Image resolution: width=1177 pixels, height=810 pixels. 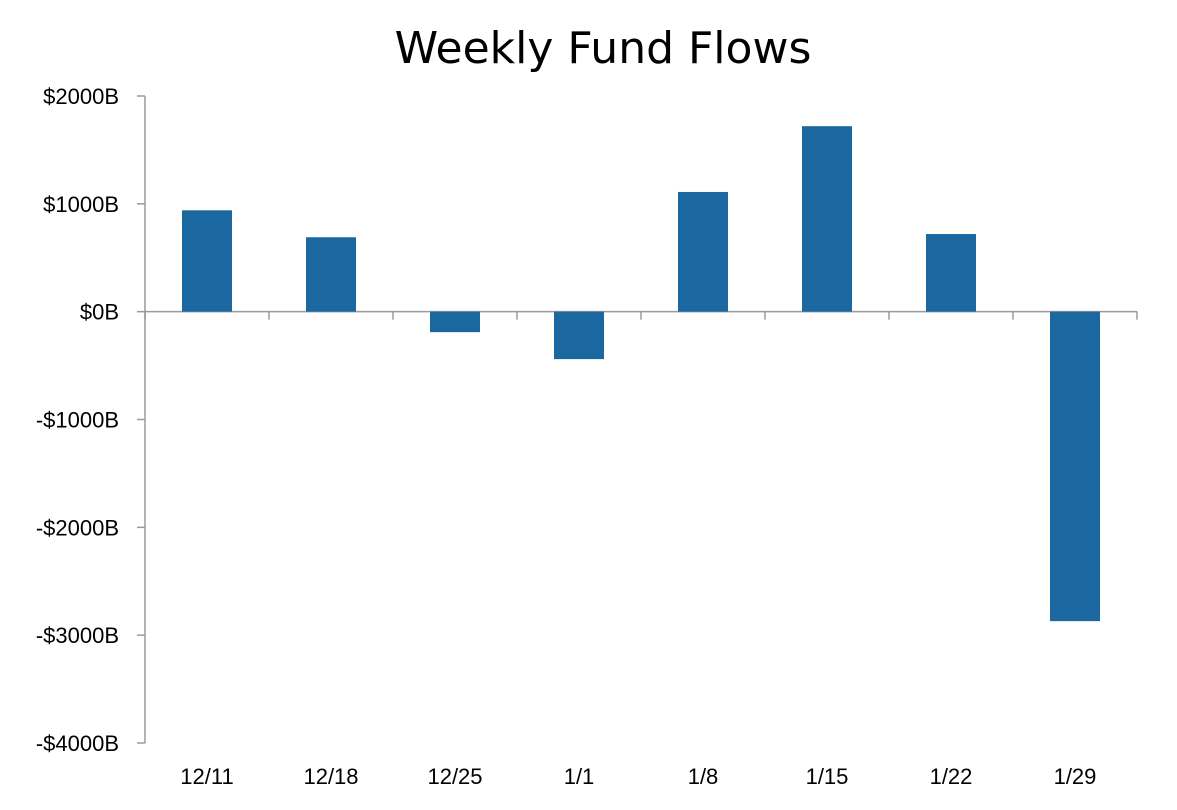 What do you see at coordinates (99, 312) in the screenshot?
I see `y-tick-label: $0B` at bounding box center [99, 312].